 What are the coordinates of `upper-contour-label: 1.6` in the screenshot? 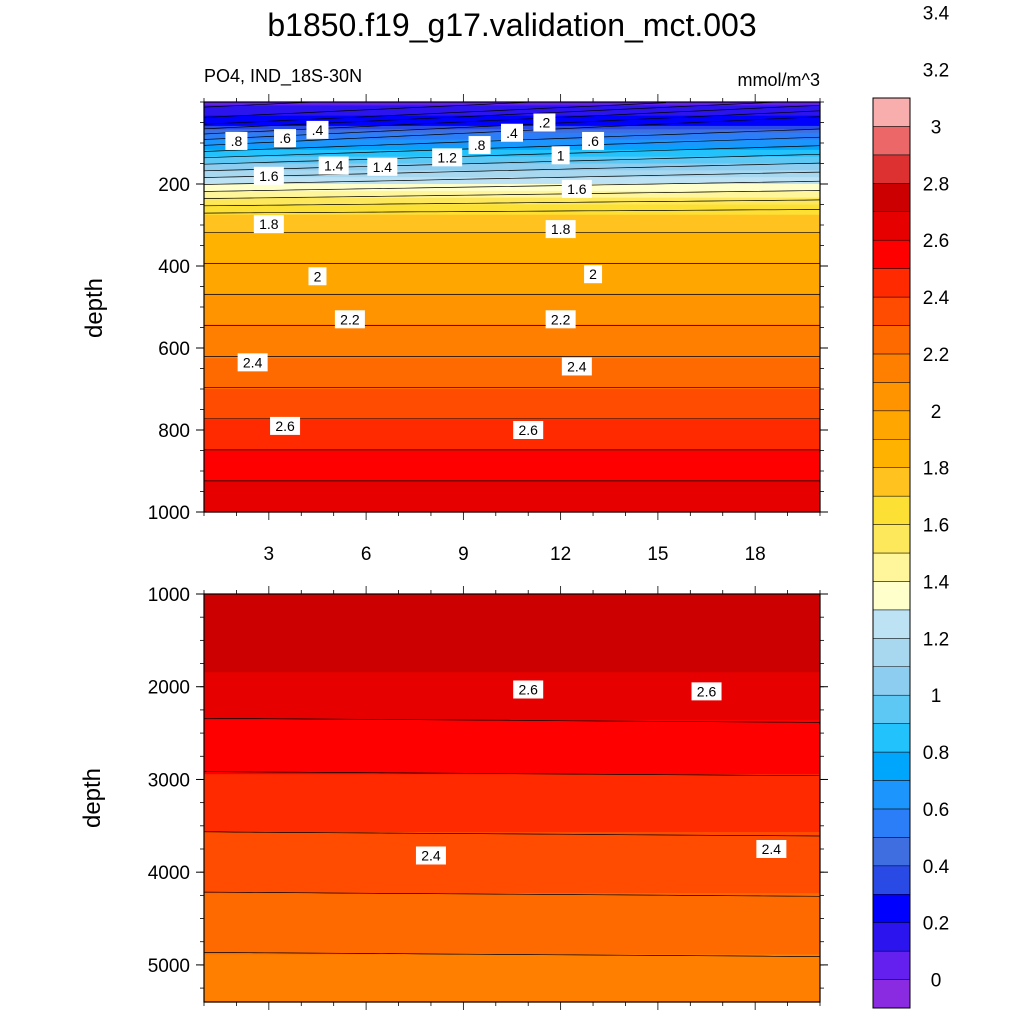 It's located at (577, 189).